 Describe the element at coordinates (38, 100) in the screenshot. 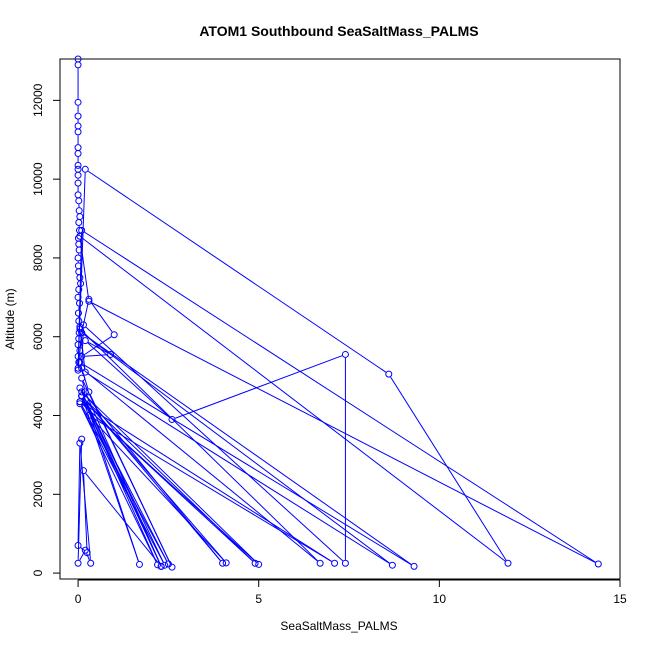

I see `y-tick-label: 12000` at that location.